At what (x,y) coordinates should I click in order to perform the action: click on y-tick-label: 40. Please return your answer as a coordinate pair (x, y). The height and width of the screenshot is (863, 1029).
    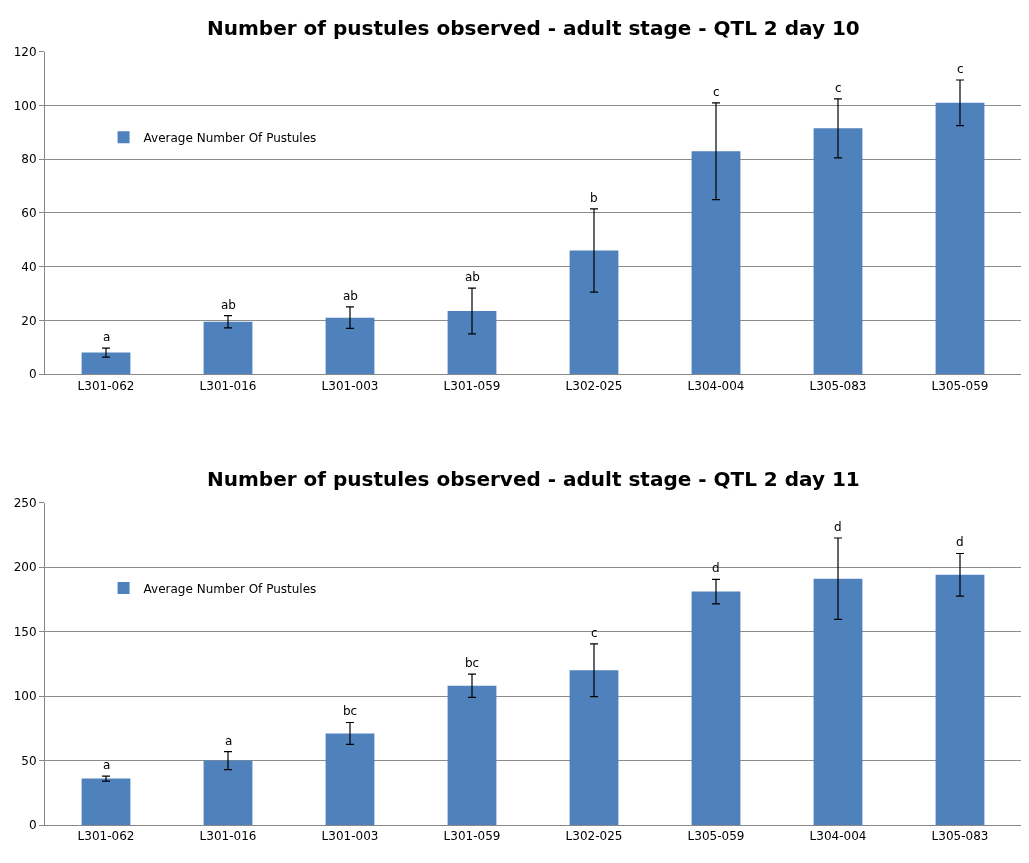
    Looking at the image, I should click on (29, 266).